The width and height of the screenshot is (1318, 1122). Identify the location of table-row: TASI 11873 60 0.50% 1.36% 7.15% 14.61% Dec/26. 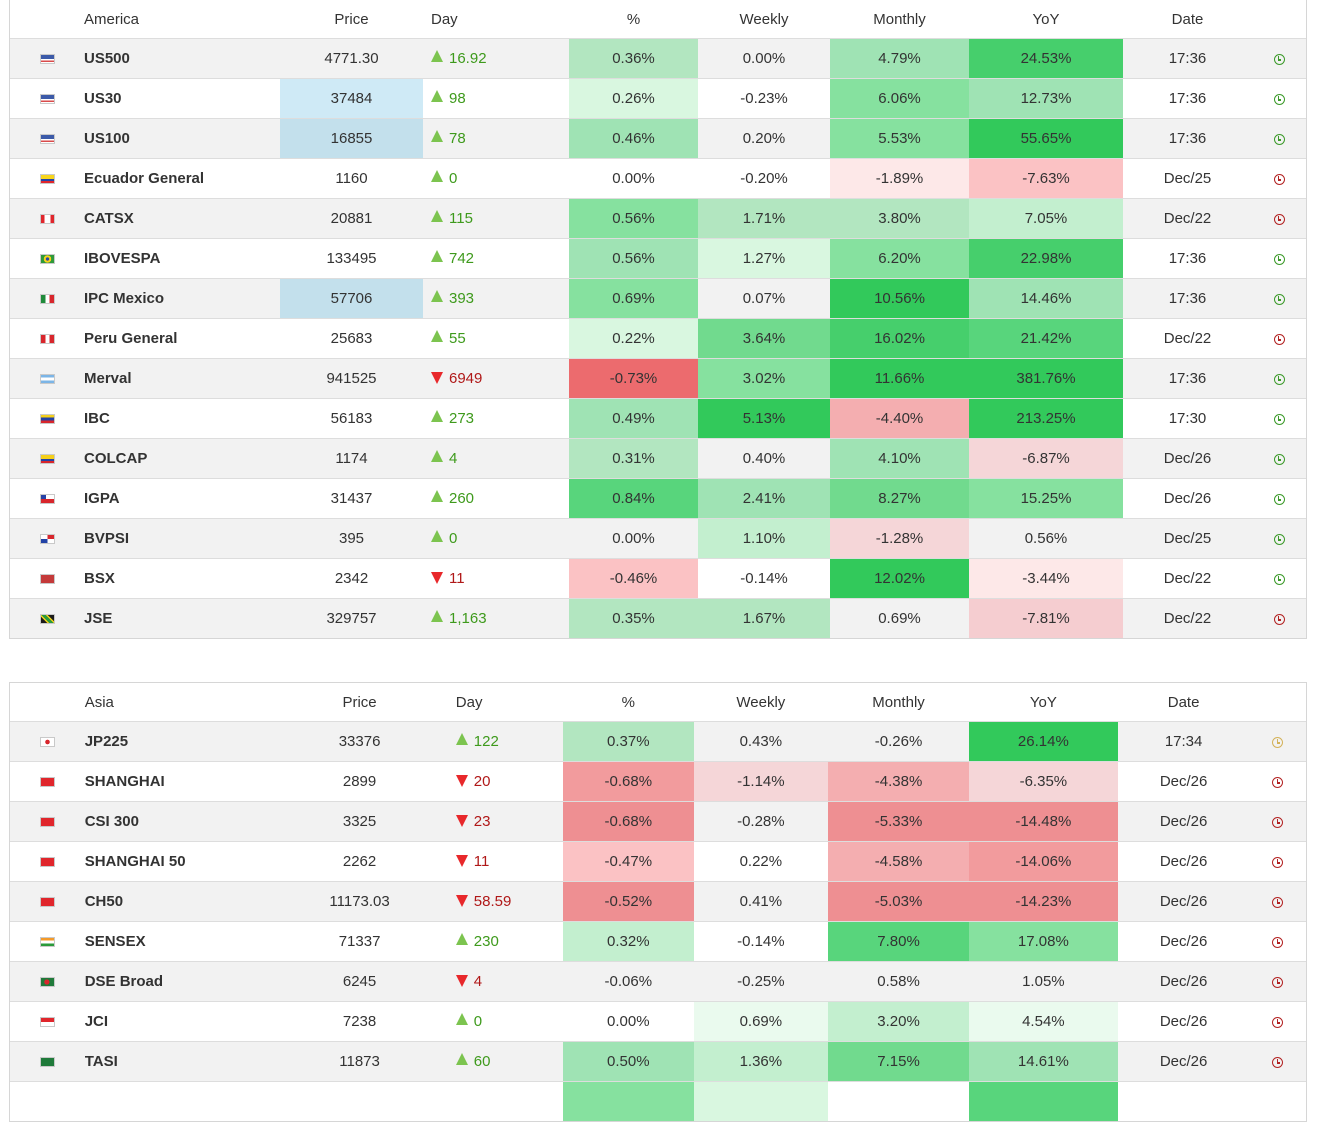
(658, 1061).